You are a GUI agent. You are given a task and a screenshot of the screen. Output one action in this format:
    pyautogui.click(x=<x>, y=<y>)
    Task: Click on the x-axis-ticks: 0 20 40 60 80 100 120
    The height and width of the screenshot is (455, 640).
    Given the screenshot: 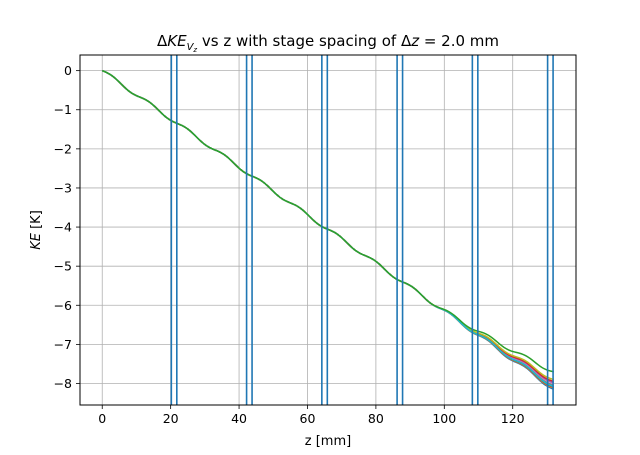 What is the action you would take?
    pyautogui.click(x=311, y=415)
    